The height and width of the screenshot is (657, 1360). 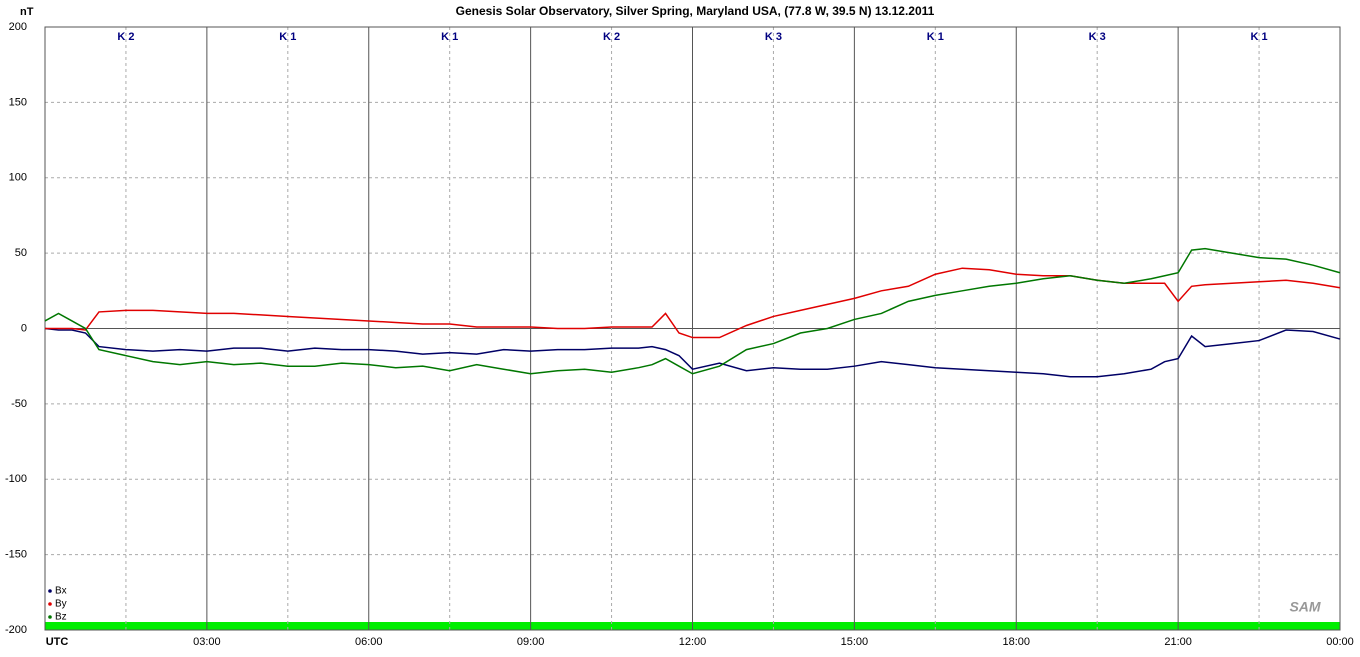 What do you see at coordinates (1304, 607) in the screenshot?
I see `logo: SAM` at bounding box center [1304, 607].